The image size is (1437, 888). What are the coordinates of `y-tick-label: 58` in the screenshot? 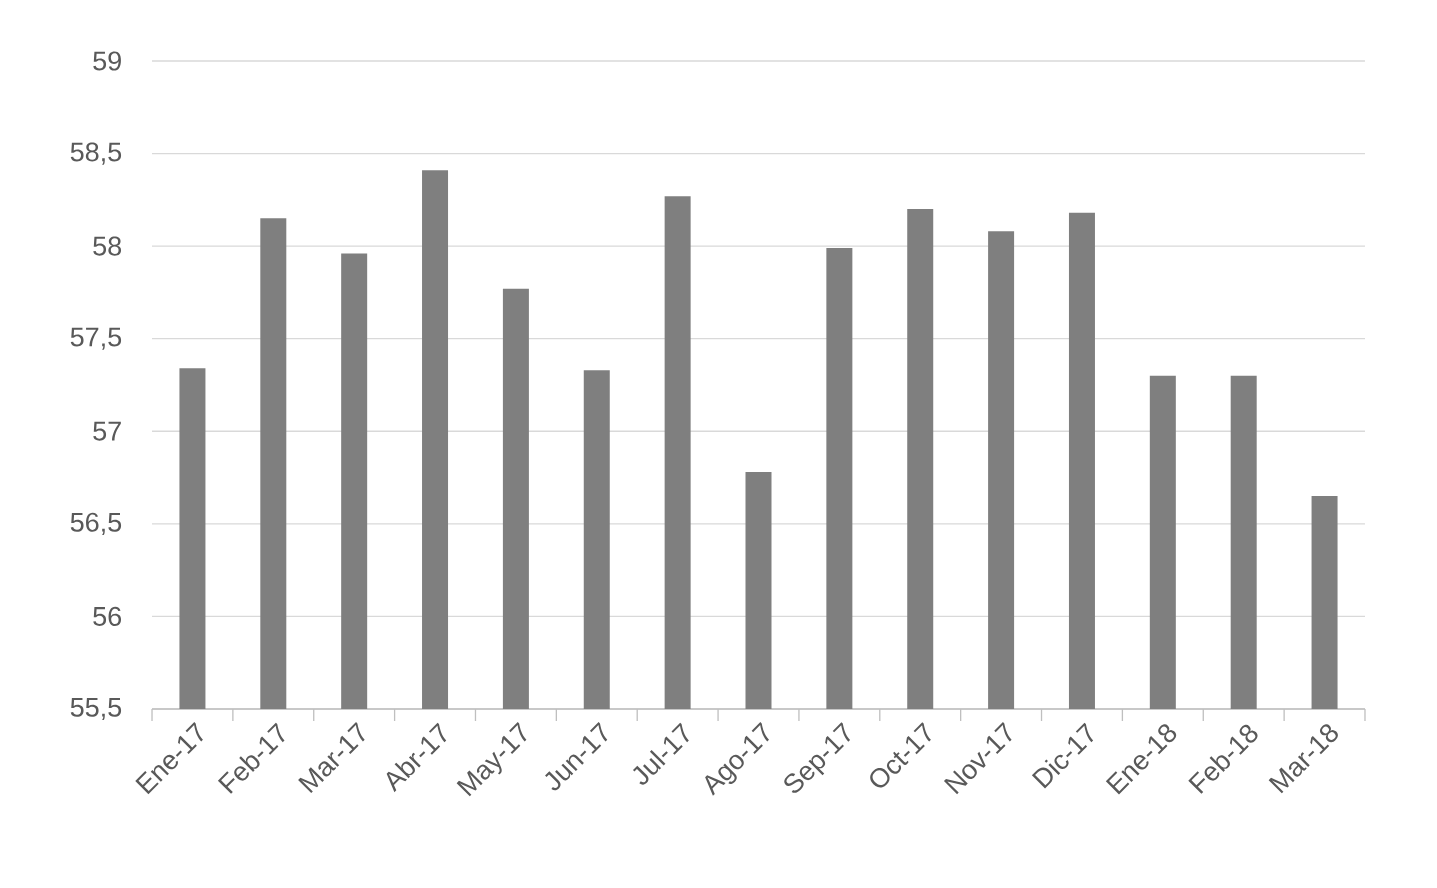 It's located at (107, 246).